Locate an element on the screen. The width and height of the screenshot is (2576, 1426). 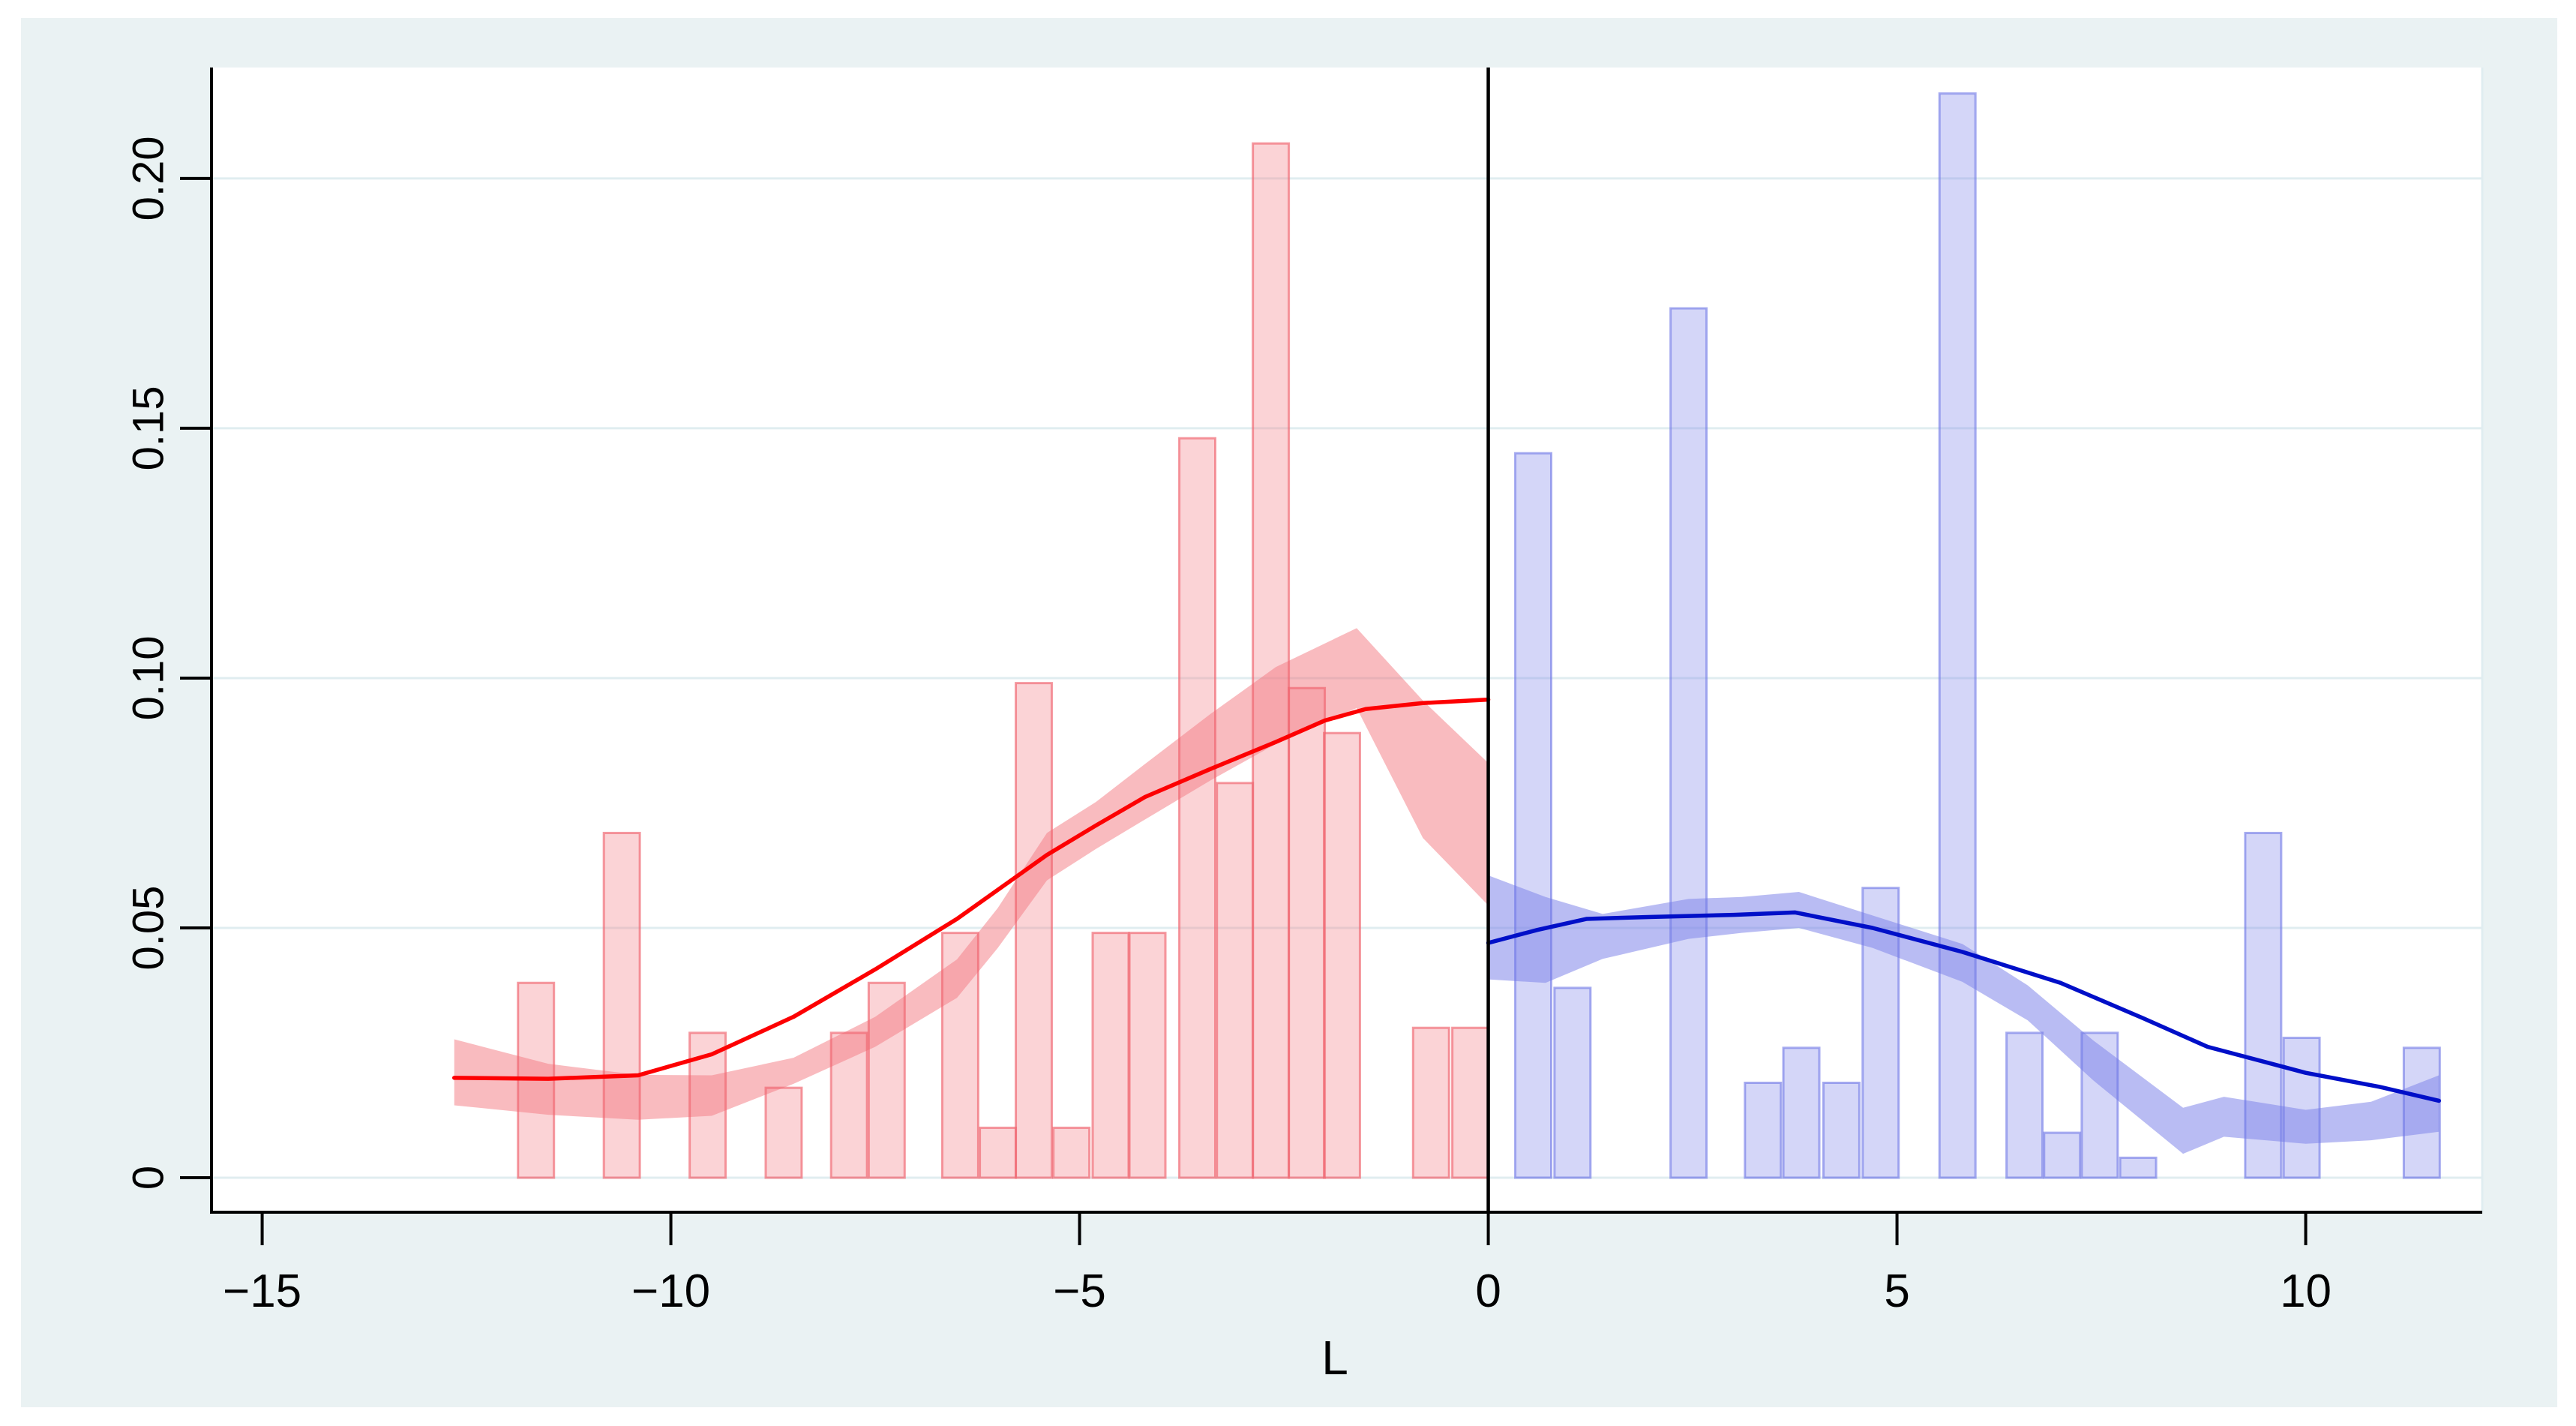
x-tick-label: −15 is located at coordinates (262, 1291).